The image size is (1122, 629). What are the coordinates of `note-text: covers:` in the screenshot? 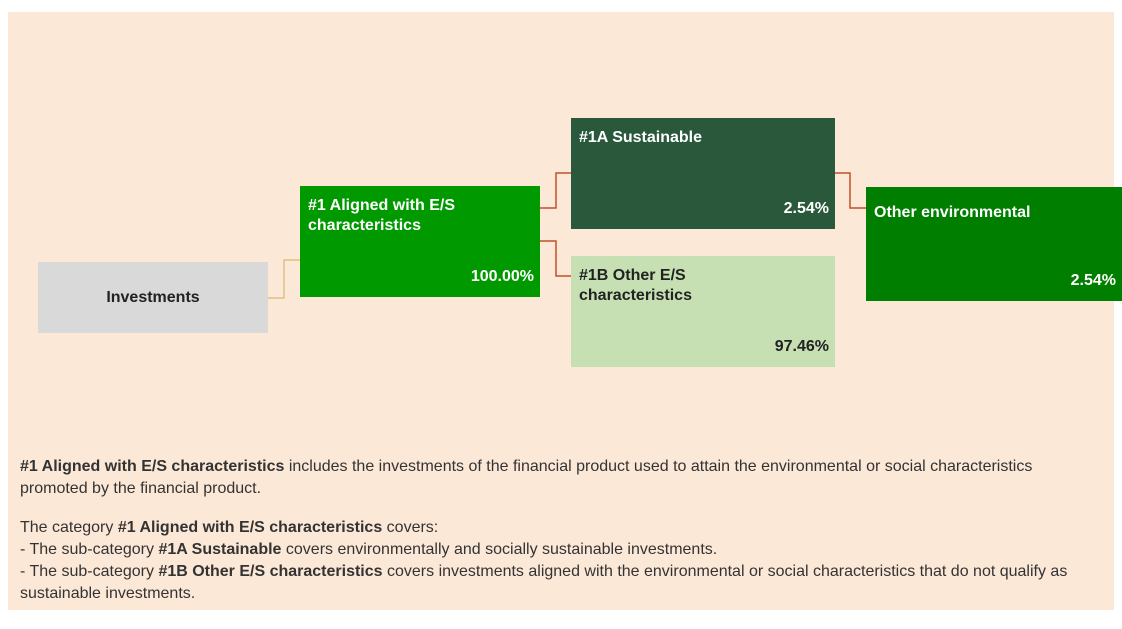 It's located at (410, 527).